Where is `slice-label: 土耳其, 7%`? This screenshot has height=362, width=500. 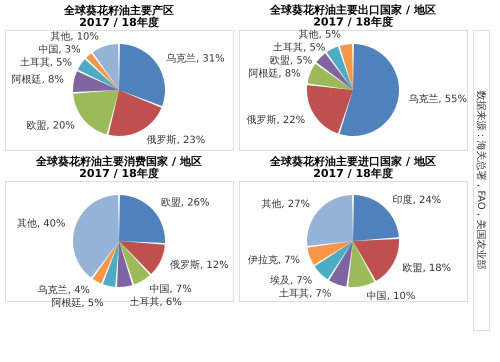 slice-label: 土耳其, 7% is located at coordinates (305, 294).